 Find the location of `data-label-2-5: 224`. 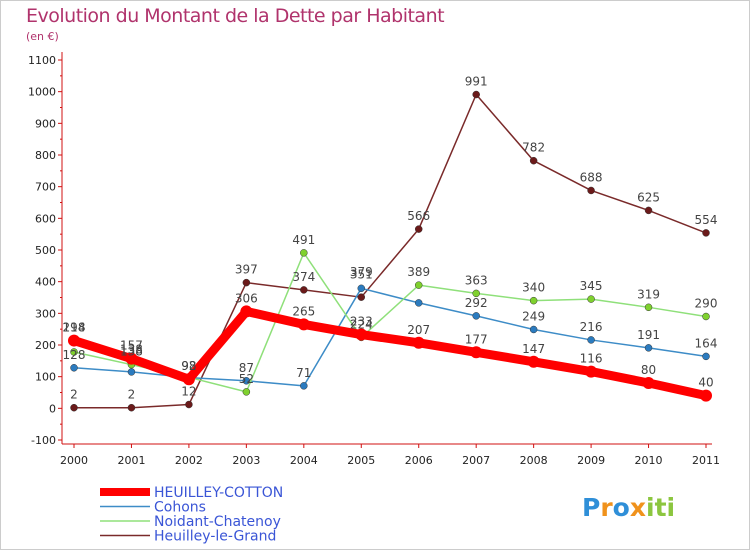

data-label-2-5: 224 is located at coordinates (361, 324).